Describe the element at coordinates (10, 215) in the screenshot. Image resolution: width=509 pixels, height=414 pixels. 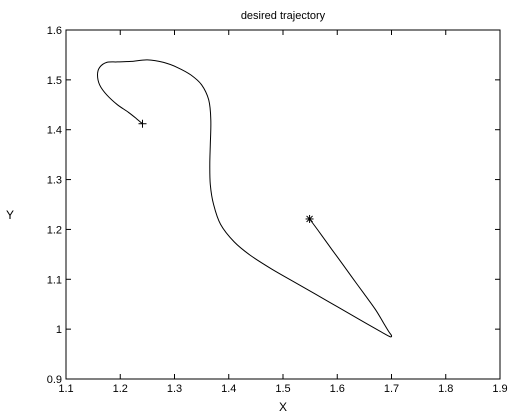
I see `y-axis-label: Y` at that location.